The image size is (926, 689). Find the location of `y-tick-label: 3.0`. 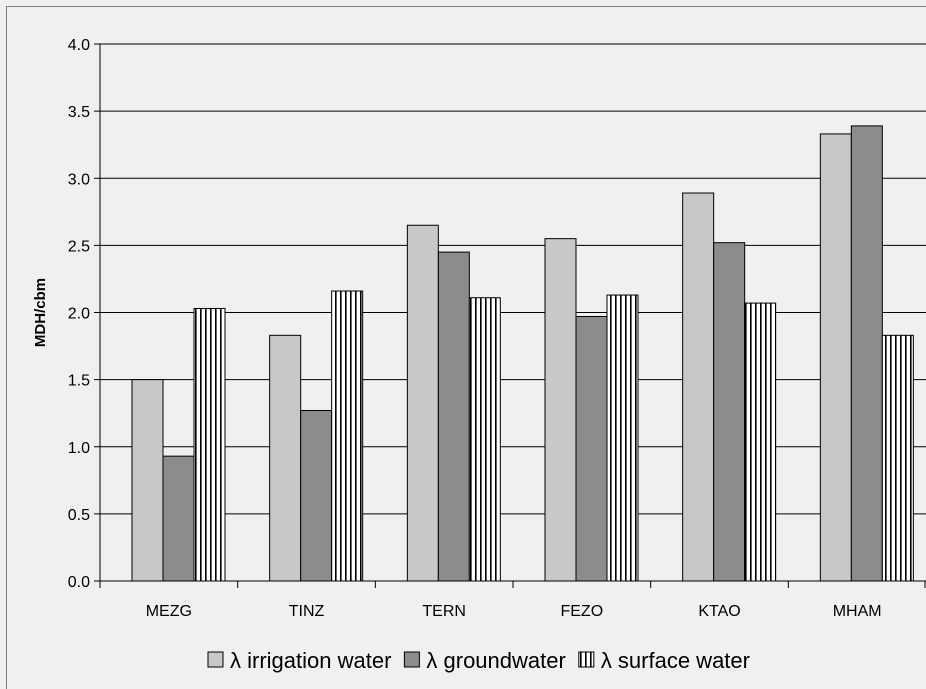

y-tick-label: 3.0 is located at coordinates (79, 179).